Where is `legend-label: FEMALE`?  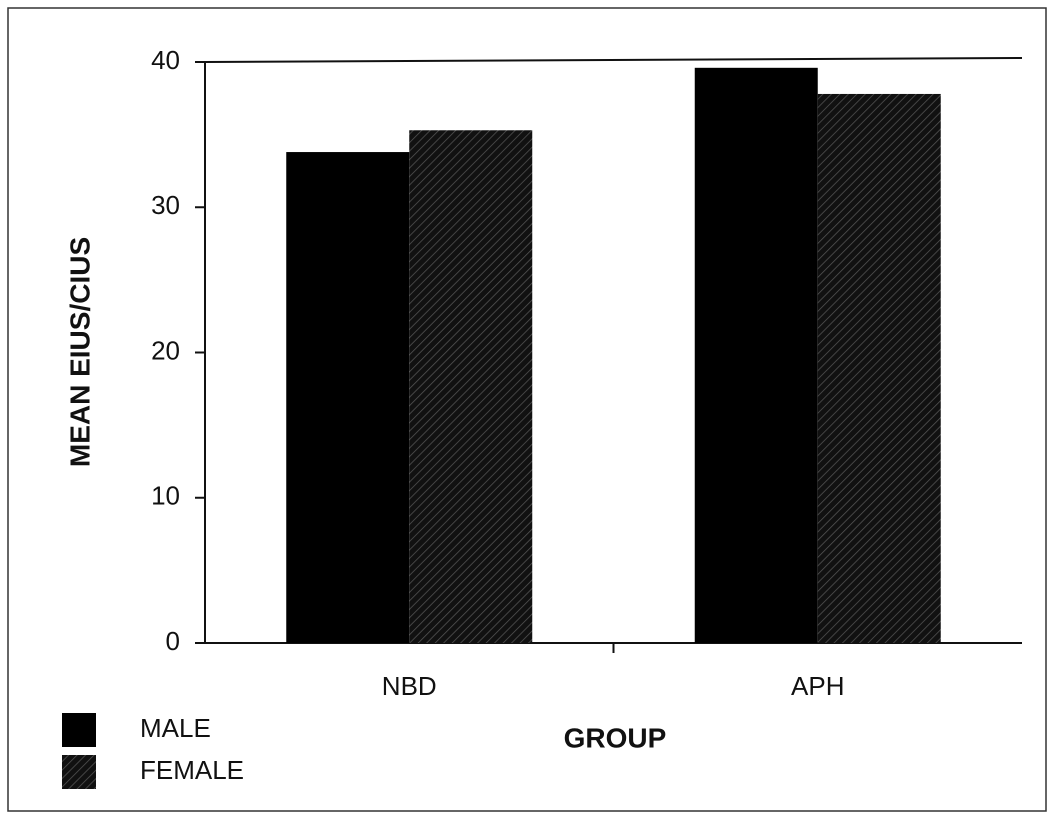 legend-label: FEMALE is located at coordinates (192, 770).